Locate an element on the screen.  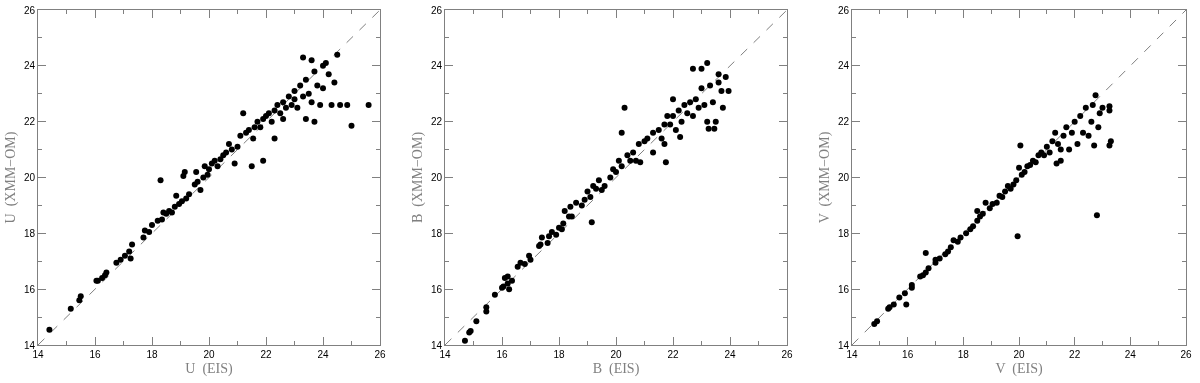
y-axis-title: U (XMM−OM) is located at coordinates (11, 177).